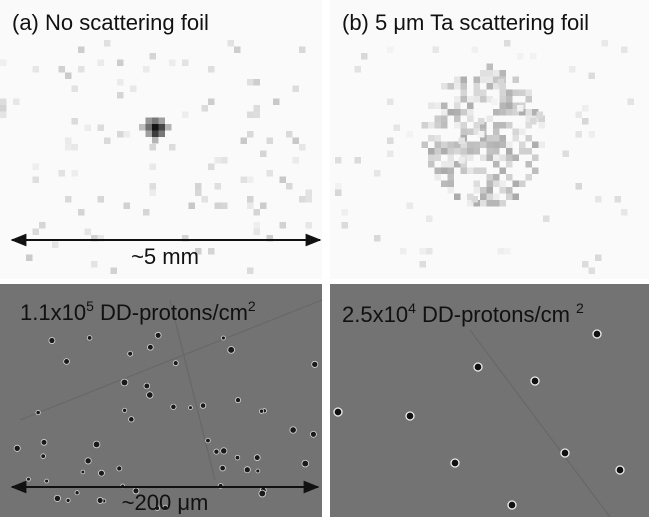  I want to click on unit-exponent: 2, so click(252, 306).